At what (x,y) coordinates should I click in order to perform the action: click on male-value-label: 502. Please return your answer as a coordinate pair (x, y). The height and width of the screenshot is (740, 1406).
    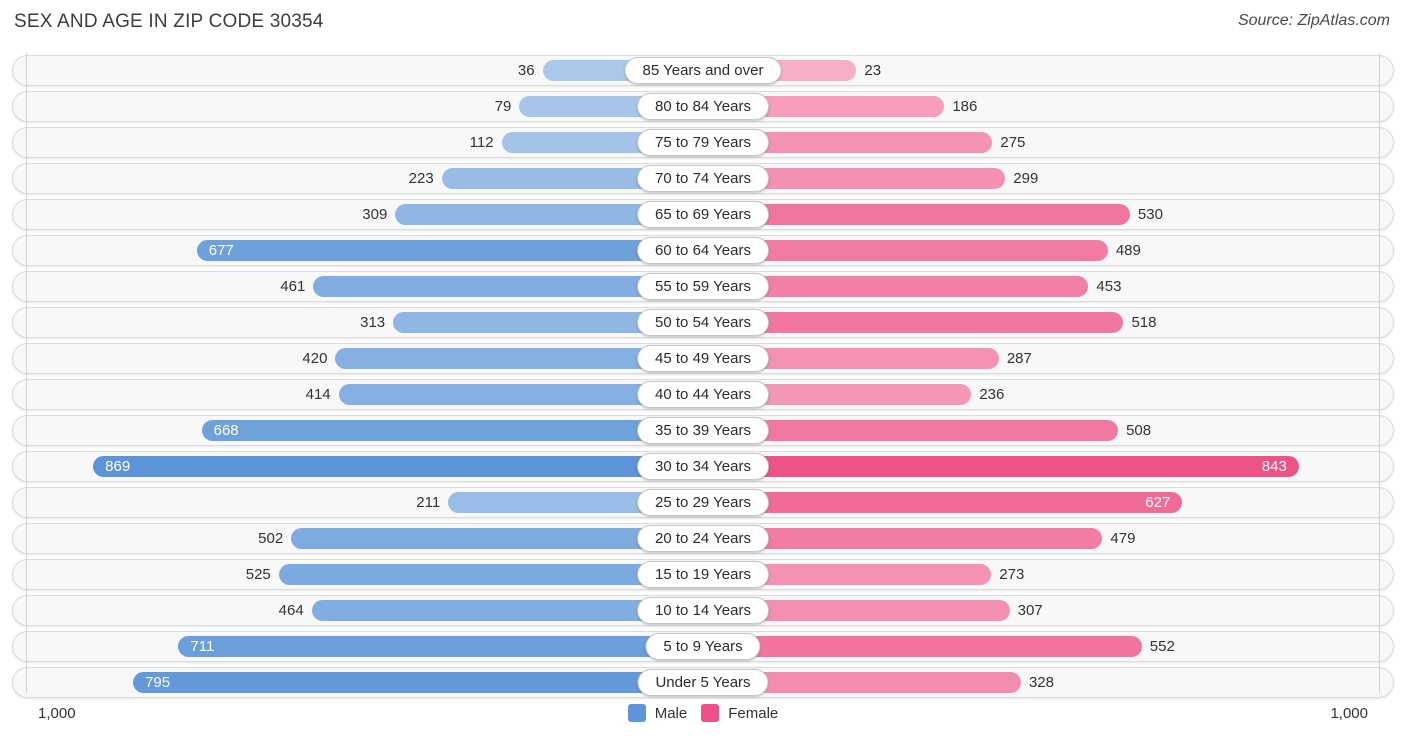
    Looking at the image, I should click on (271, 538).